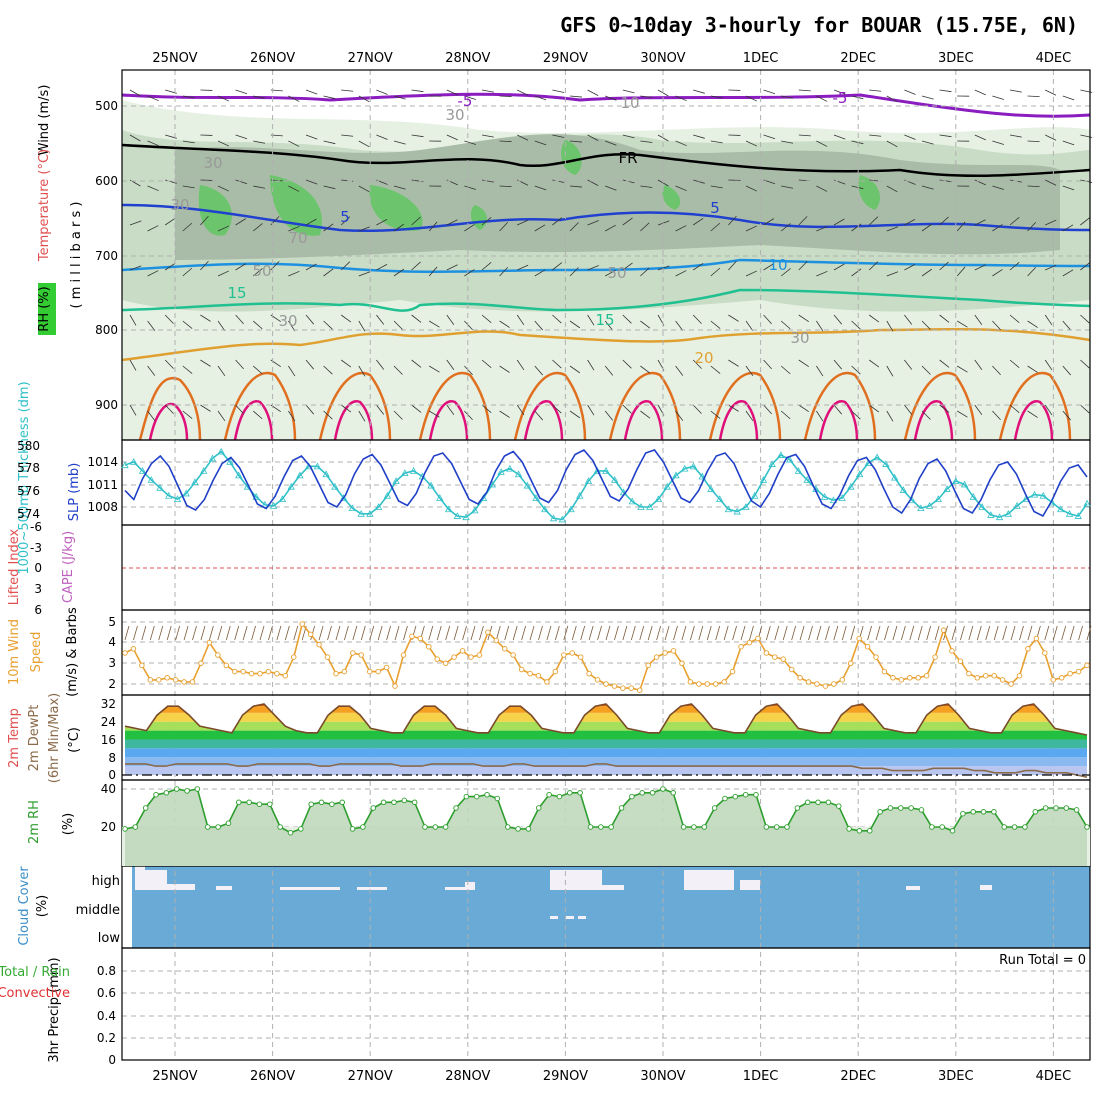 The image size is (1100, 1100). What do you see at coordinates (44, 205) in the screenshot?
I see `temperature-label: Temperature (°C)` at bounding box center [44, 205].